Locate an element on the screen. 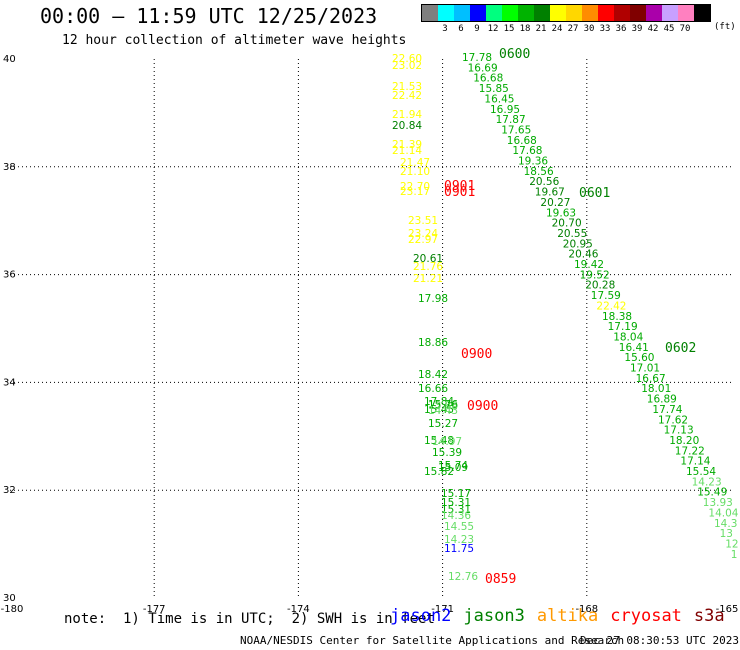 This screenshot has height=650, width=740. timestamp-text: Dec 27 08:30:53 UTC 2023 is located at coordinates (659, 640).